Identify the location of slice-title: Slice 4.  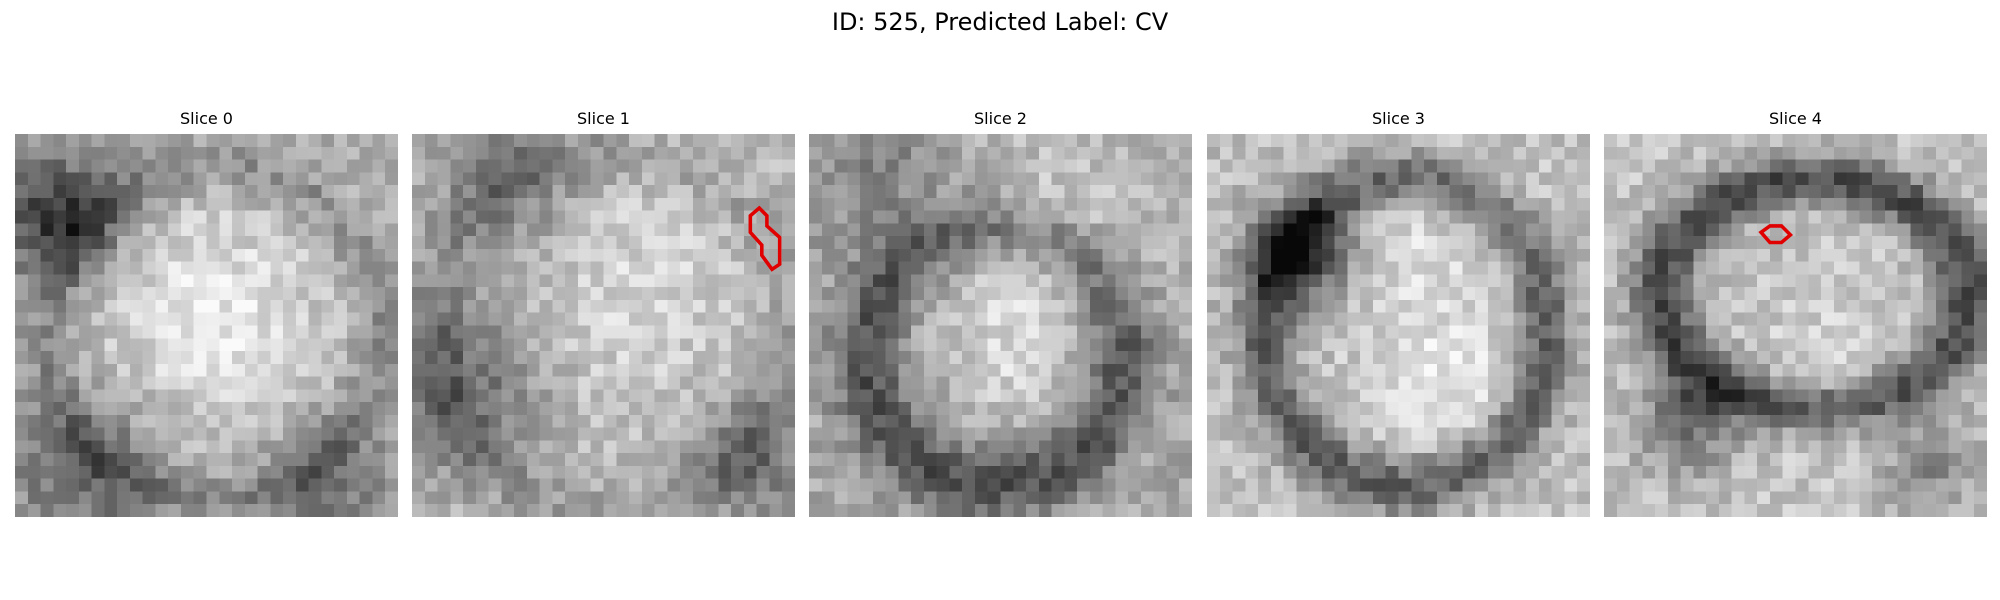
(1795, 118).